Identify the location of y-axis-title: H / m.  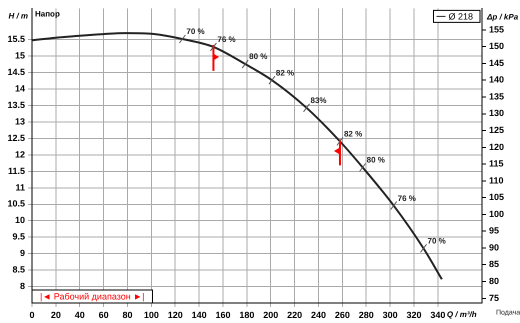
(18, 16).